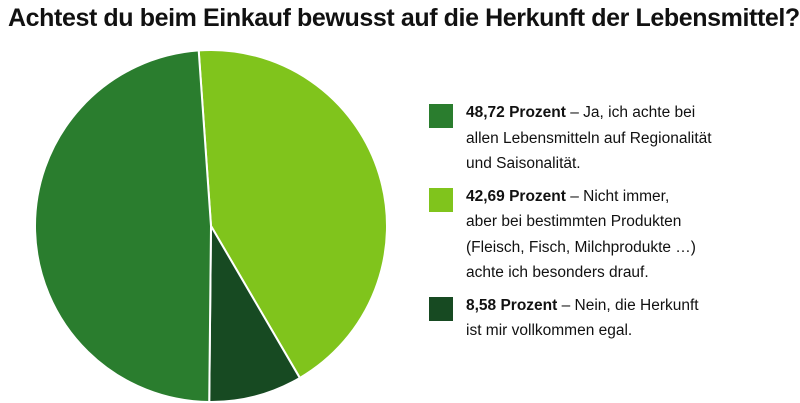 This screenshot has width=800, height=403. What do you see at coordinates (512, 305) in the screenshot?
I see `legend-percent-3: 8,58 Prozent` at bounding box center [512, 305].